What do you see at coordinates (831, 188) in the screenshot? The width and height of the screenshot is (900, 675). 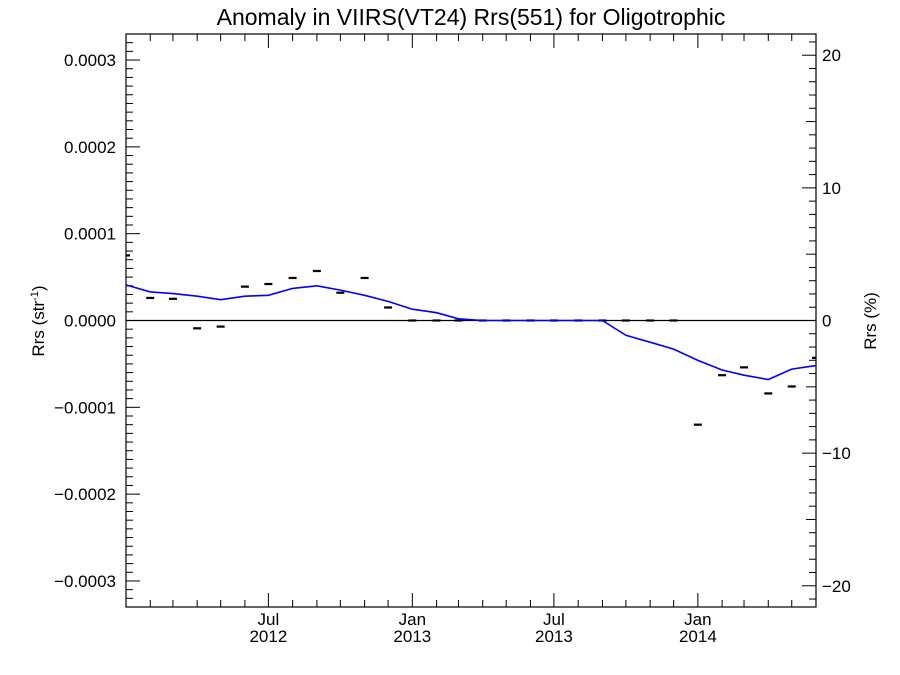 I see `right-tick-label: 10` at bounding box center [831, 188].